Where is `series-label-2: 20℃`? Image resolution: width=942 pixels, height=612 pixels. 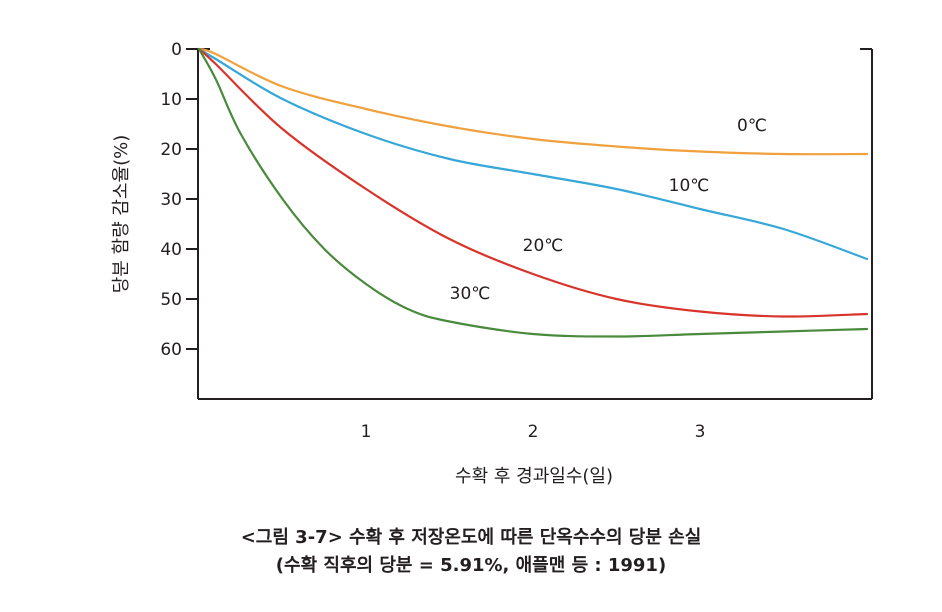
series-label-2: 20℃ is located at coordinates (543, 246).